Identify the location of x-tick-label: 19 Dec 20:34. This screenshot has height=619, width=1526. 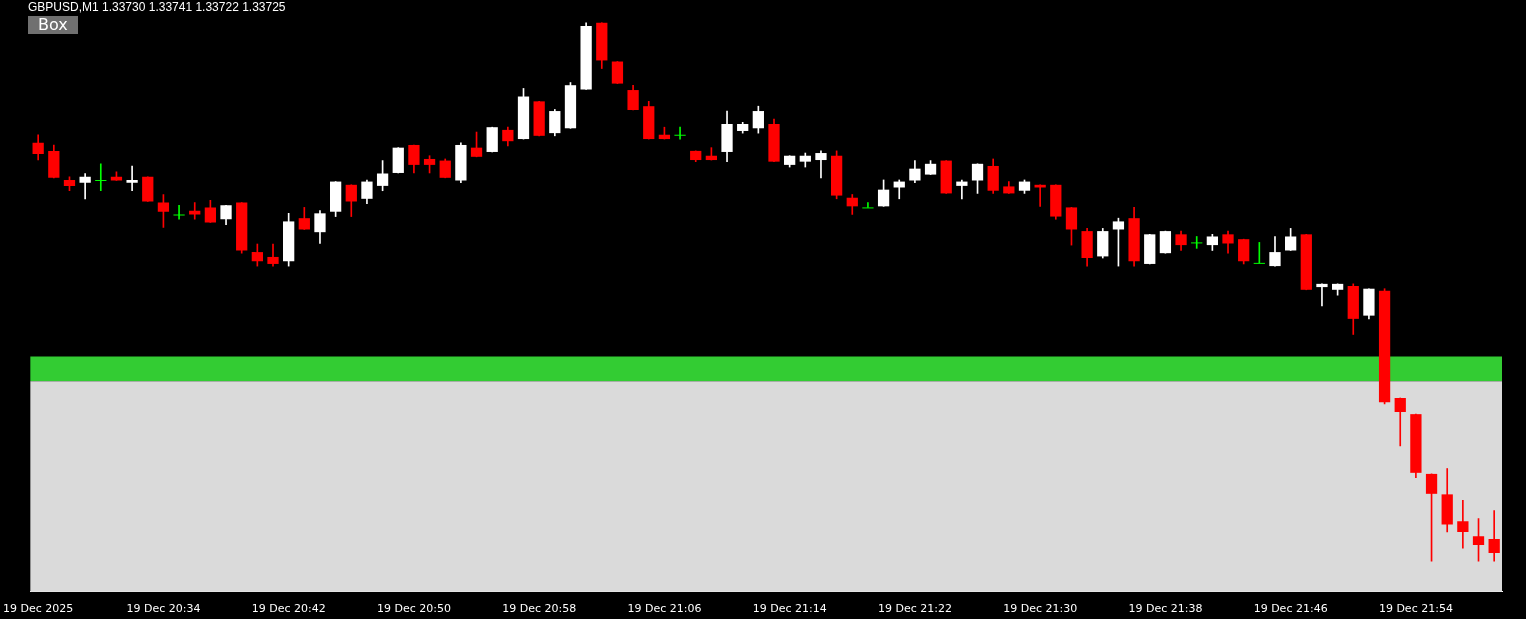
(163, 609).